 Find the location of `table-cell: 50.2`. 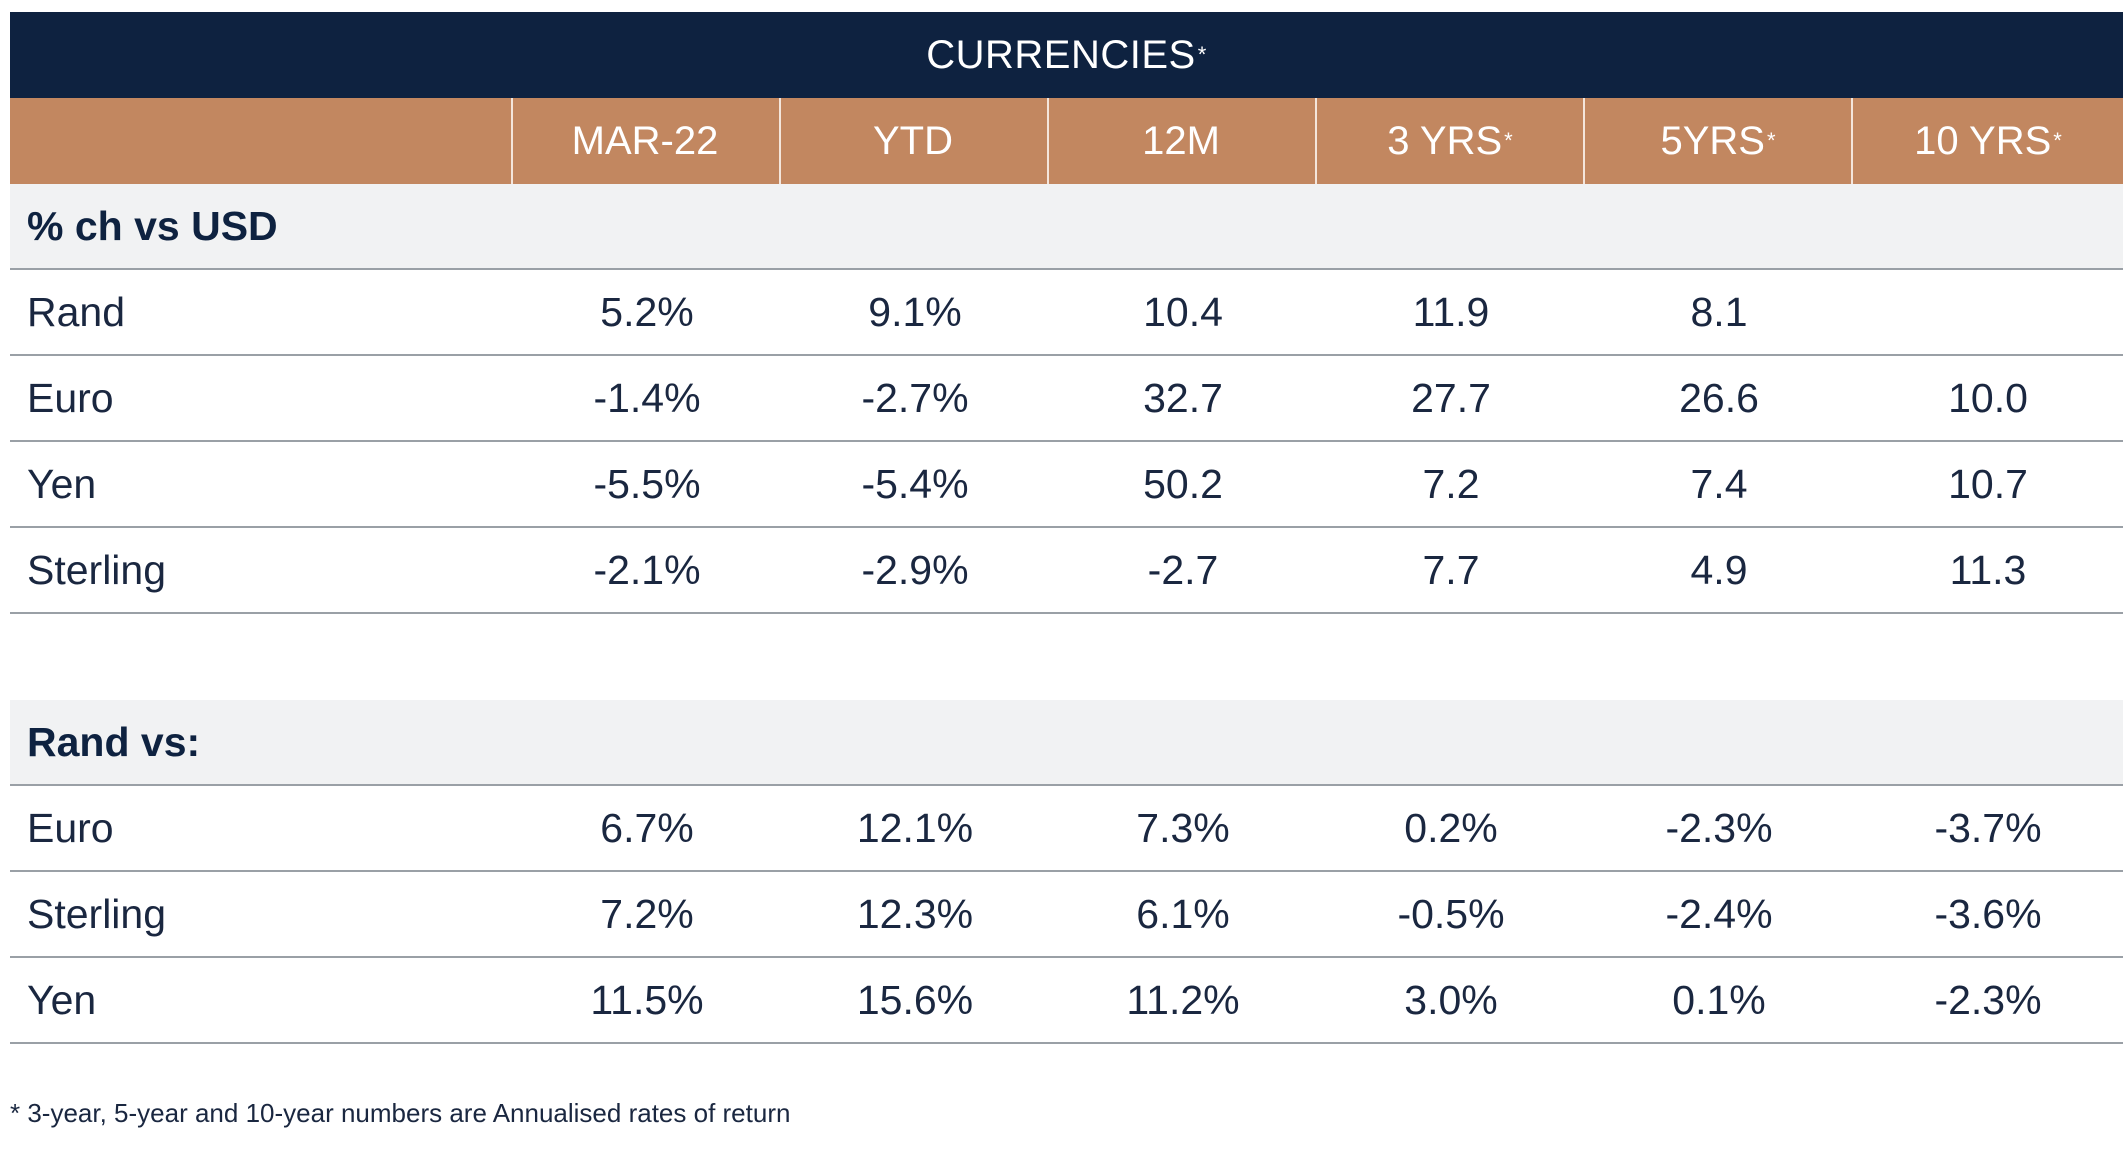

table-cell: 50.2 is located at coordinates (1183, 483).